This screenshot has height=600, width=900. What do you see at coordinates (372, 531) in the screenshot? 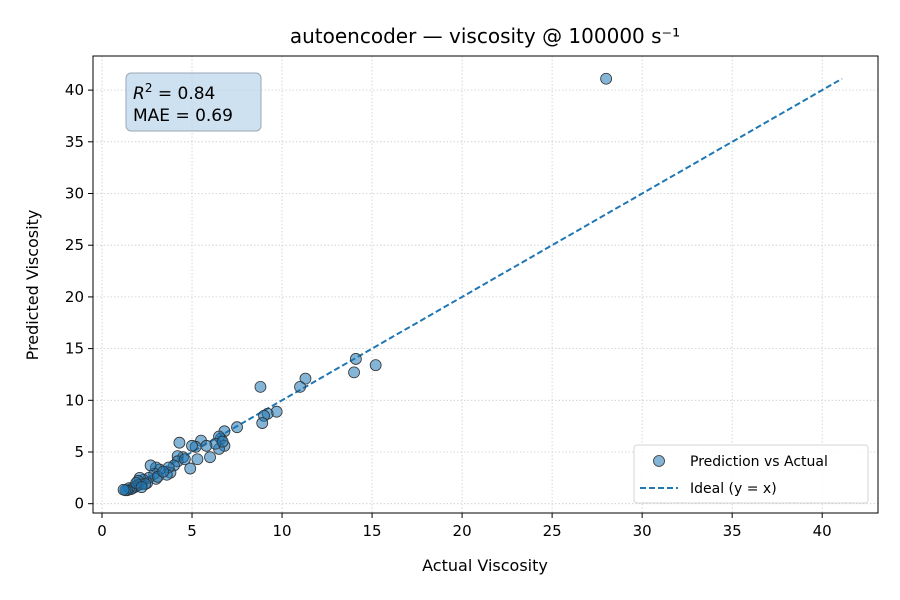
I see `x-tick-label: 15` at bounding box center [372, 531].